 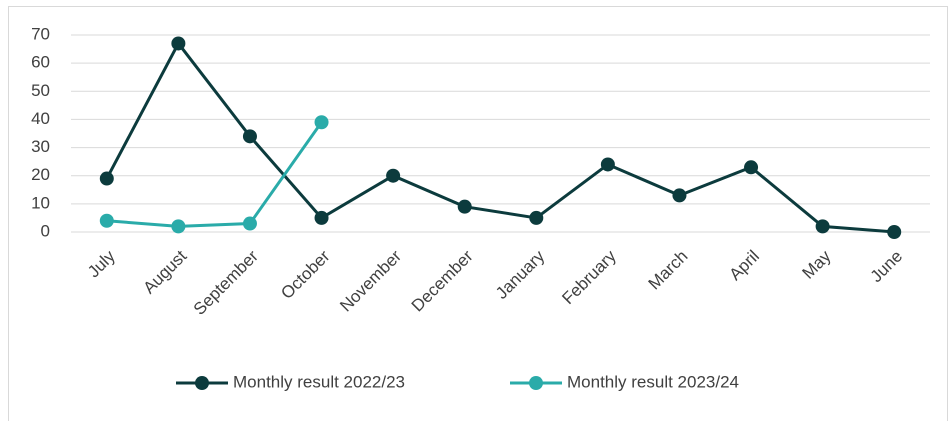 What do you see at coordinates (40, 146) in the screenshot?
I see `y-tick-label: 30` at bounding box center [40, 146].